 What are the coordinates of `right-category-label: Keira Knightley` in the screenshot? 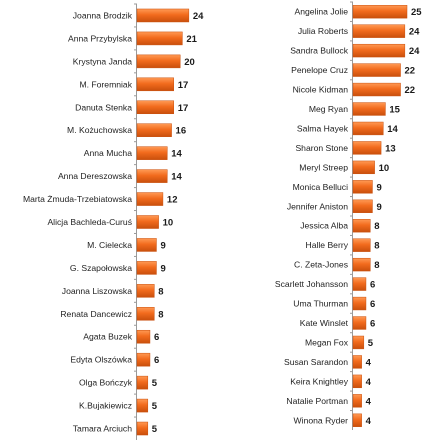 It's located at (319, 381).